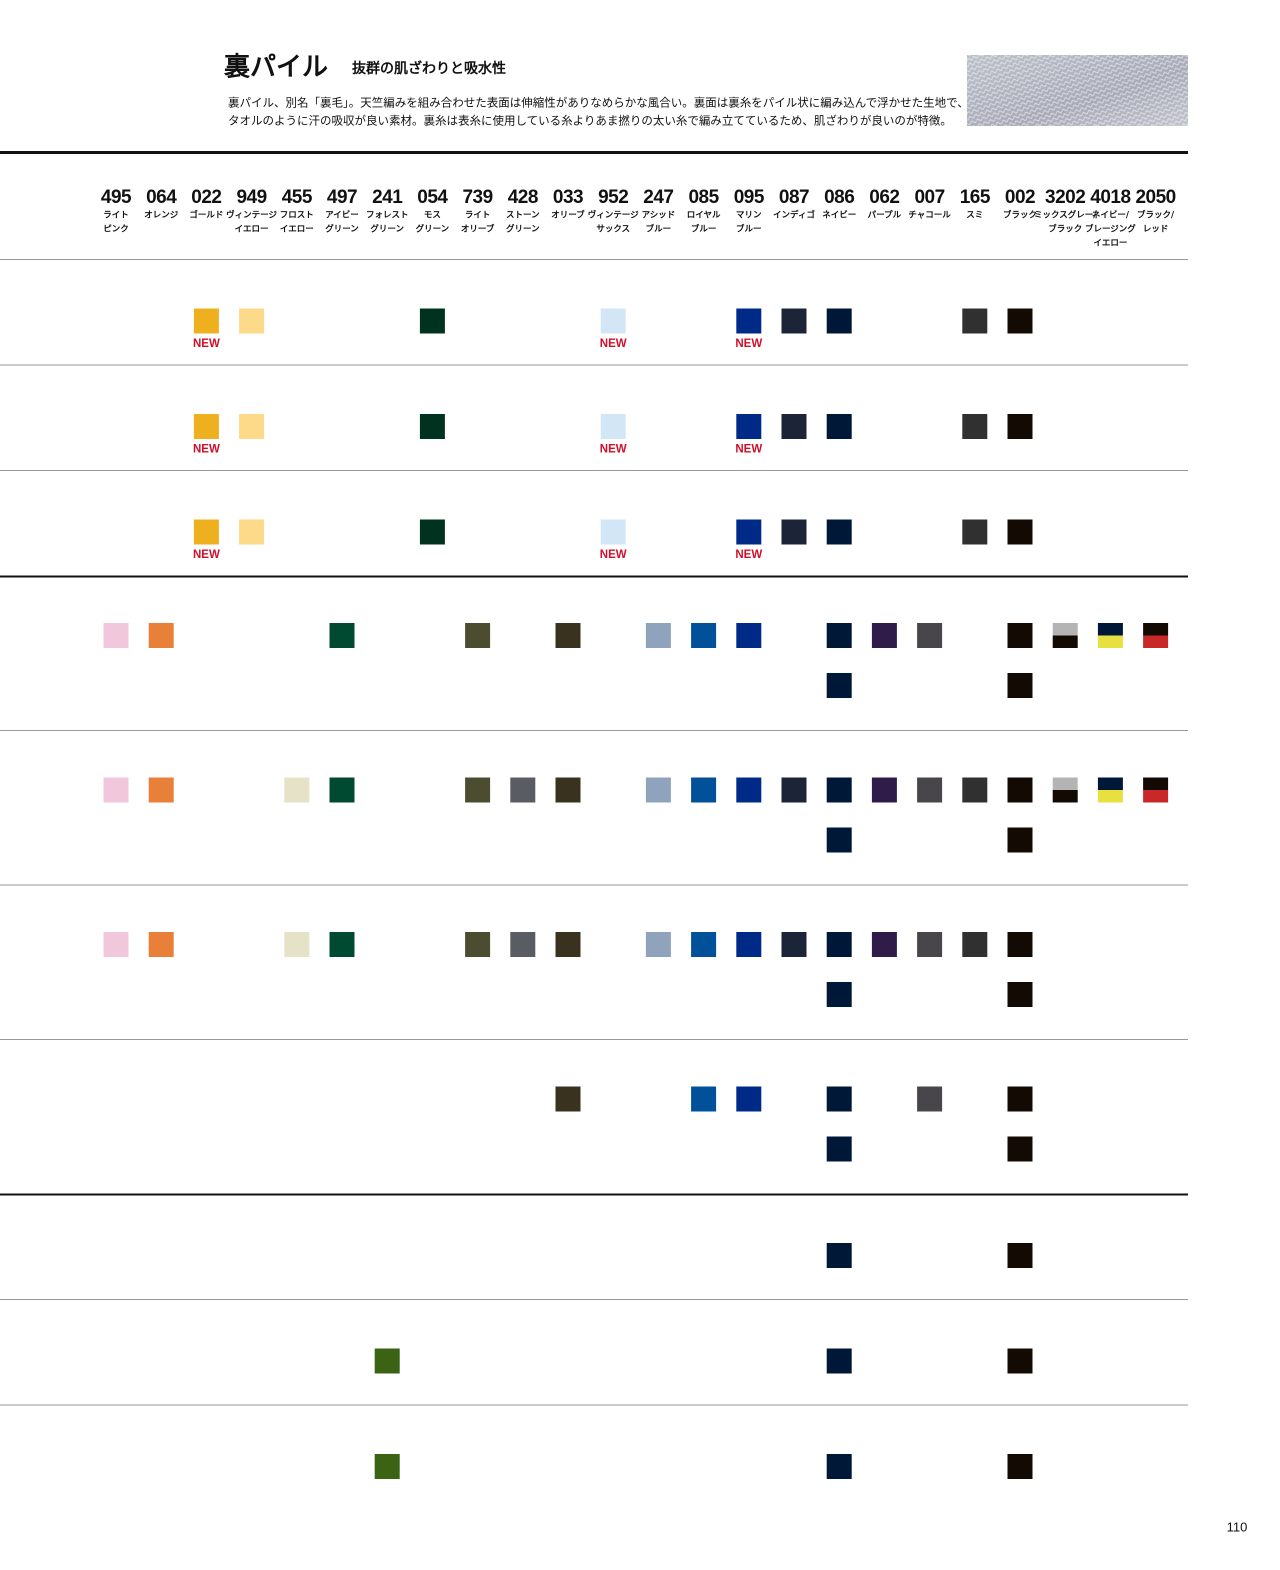  Describe the element at coordinates (251, 215) in the screenshot. I see `color-name: ヴィンテージ` at that location.